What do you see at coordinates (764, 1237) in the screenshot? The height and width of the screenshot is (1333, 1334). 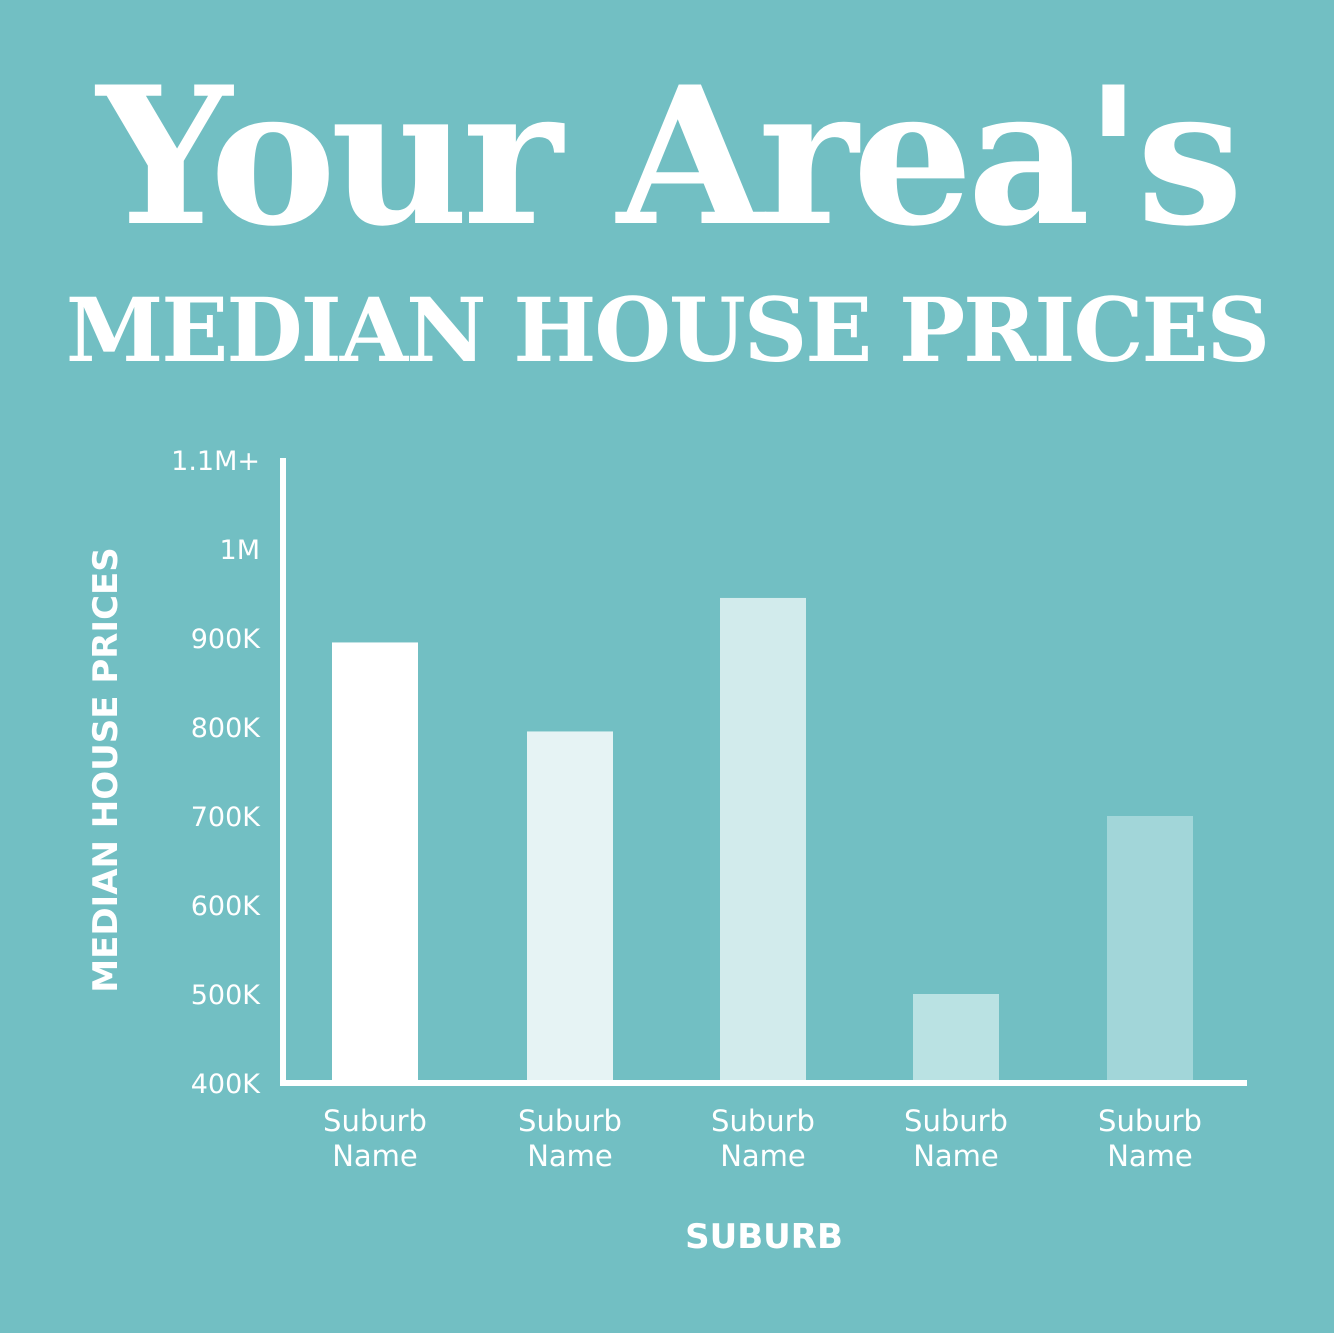 I see `x-axis-title: SUBURB` at bounding box center [764, 1237].